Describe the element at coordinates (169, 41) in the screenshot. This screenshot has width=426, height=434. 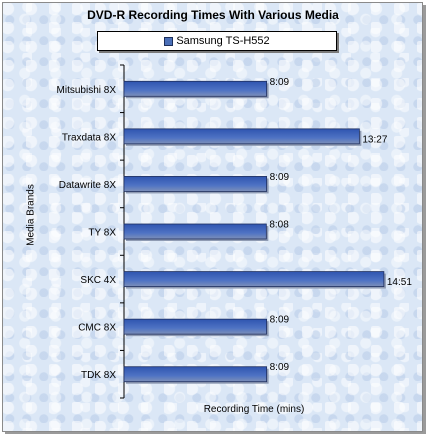
I see `legend-swatch` at that location.